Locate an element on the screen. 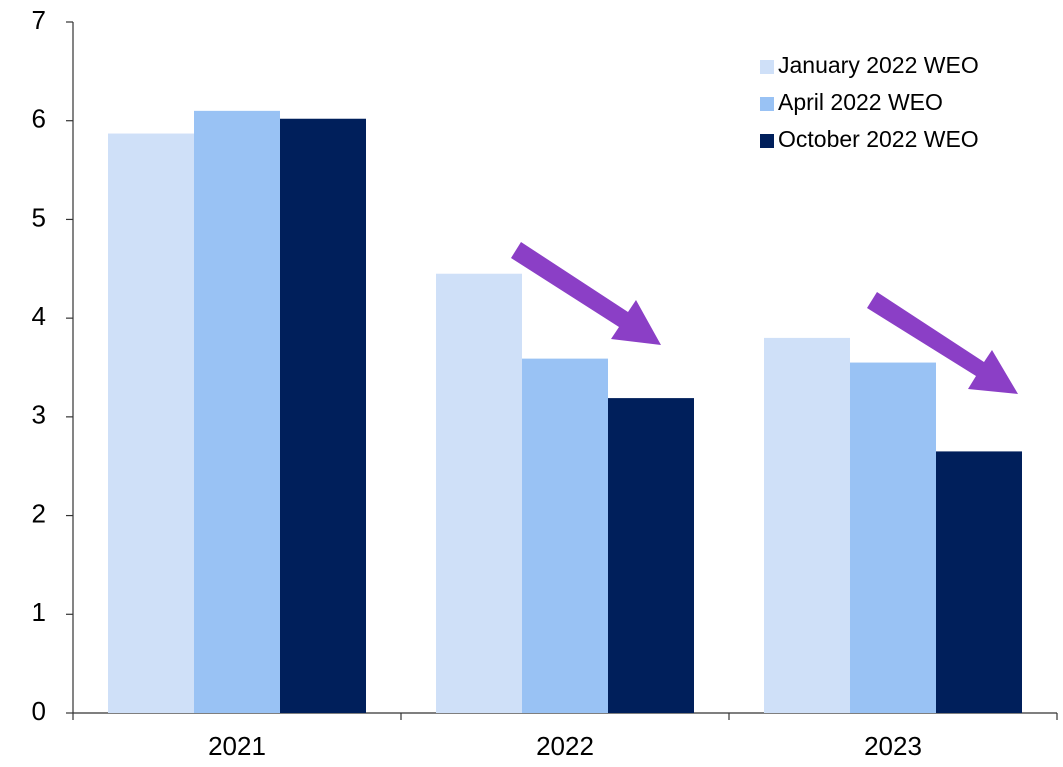 The image size is (1063, 767). legend-label: January 2022 WEO is located at coordinates (878, 65).